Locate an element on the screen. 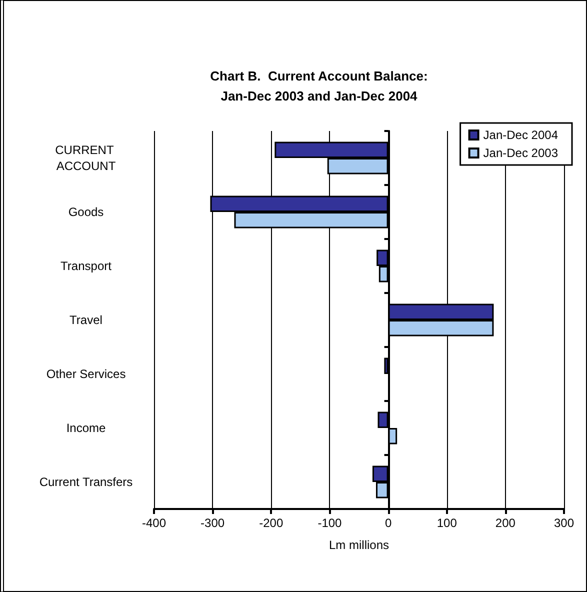  x-tick-label: 200 is located at coordinates (505, 523).